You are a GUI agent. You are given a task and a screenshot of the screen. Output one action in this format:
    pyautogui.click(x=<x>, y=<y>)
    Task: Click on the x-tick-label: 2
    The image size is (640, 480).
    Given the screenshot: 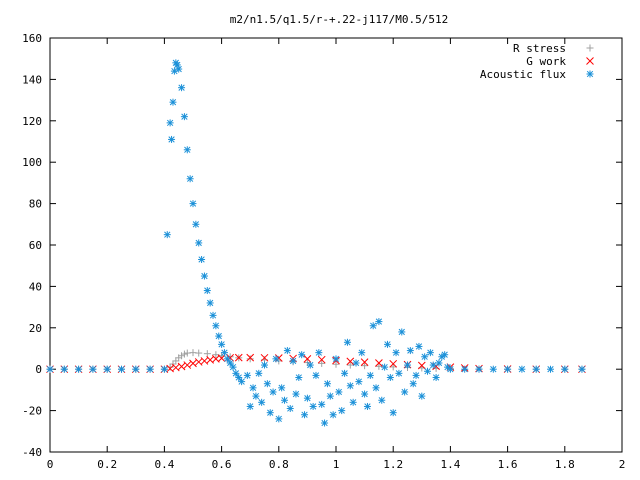 What is the action you would take?
    pyautogui.click(x=622, y=464)
    